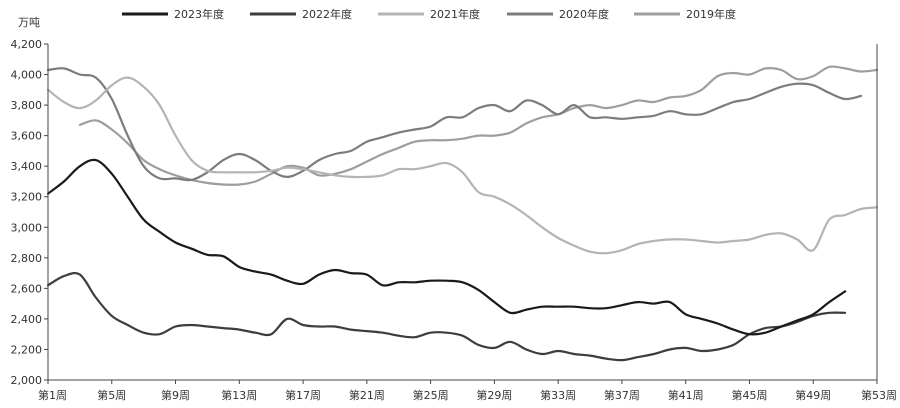 The width and height of the screenshot is (900, 408). What do you see at coordinates (749, 395) in the screenshot?
I see `x-tick-label: 第45周` at bounding box center [749, 395].